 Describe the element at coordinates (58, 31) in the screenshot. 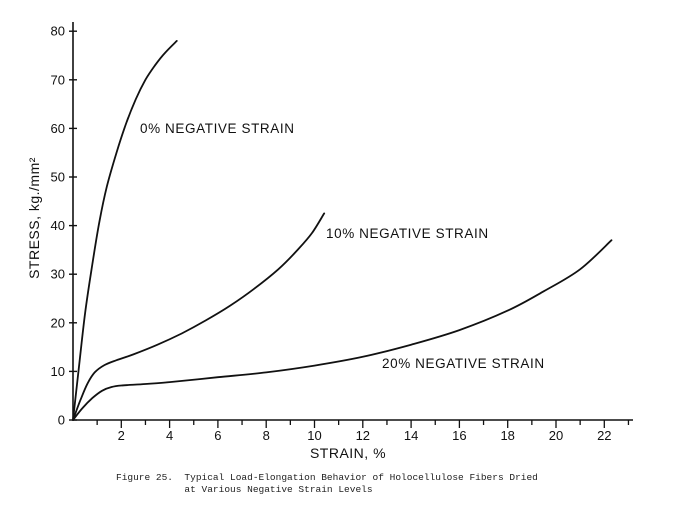

I see `y-tick-label: 80` at that location.